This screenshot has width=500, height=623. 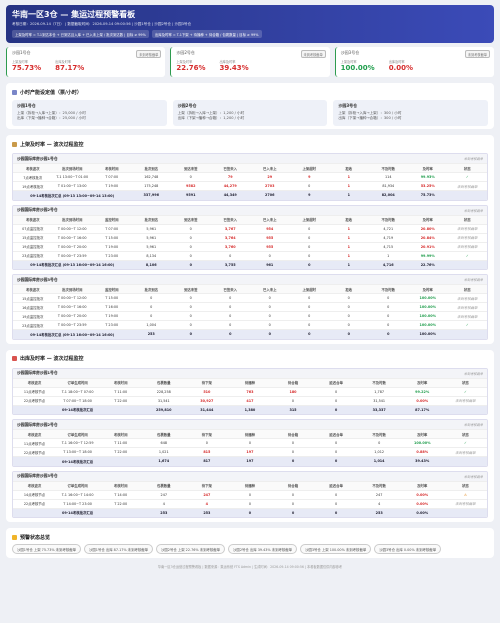 What do you see at coordinates (72, 255) in the screenshot?
I see `cell: T 00:00~T 23:59` at bounding box center [72, 255].